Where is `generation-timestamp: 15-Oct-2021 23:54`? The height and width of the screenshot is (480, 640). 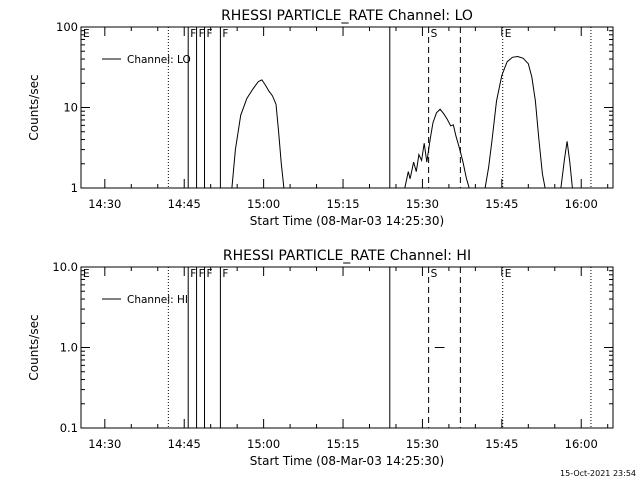 generation-timestamp: 15-Oct-2021 23:54 is located at coordinates (598, 473).